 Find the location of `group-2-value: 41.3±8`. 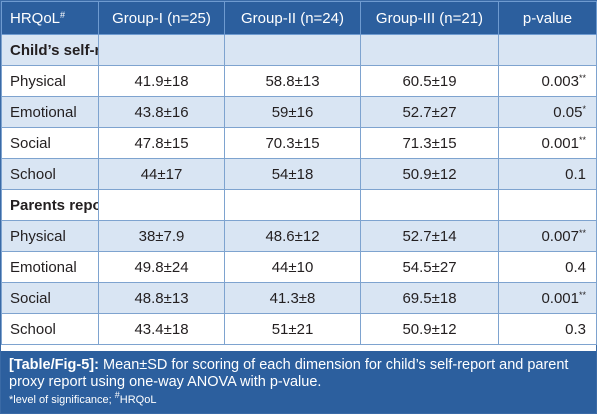

group-2-value: 41.3±8 is located at coordinates (292, 298).